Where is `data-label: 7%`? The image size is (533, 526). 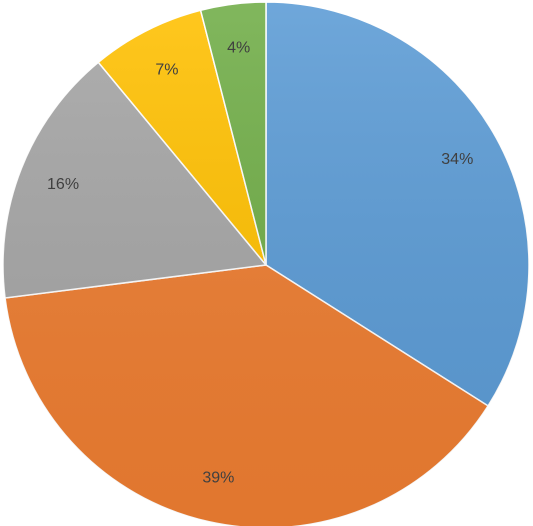 data-label: 7% is located at coordinates (166, 70).